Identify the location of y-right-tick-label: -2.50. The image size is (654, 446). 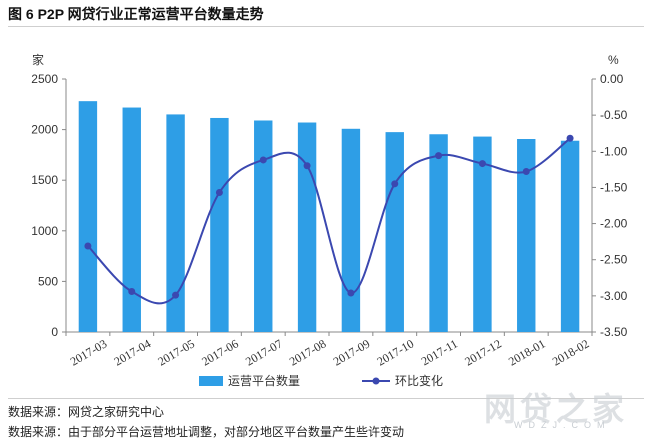
(614, 260).